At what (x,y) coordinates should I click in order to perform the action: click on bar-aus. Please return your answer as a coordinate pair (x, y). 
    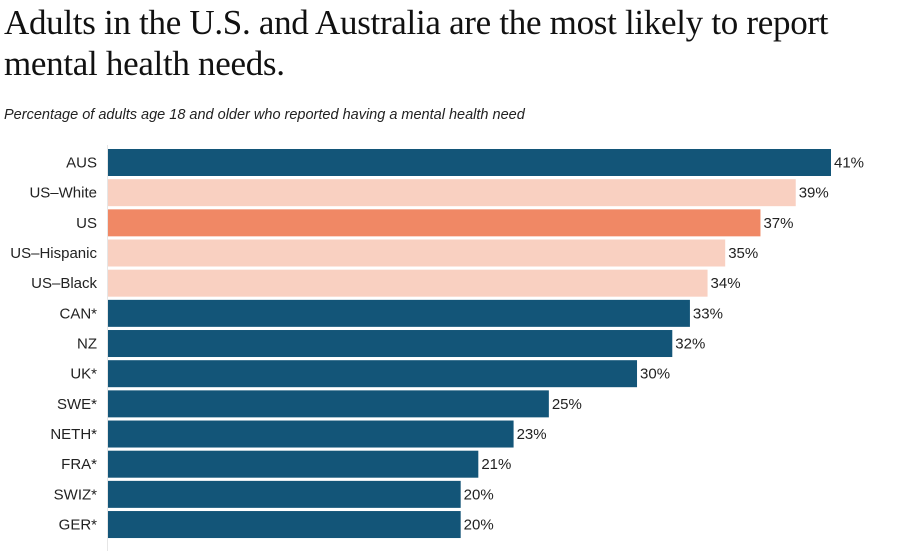
    Looking at the image, I should click on (469, 162).